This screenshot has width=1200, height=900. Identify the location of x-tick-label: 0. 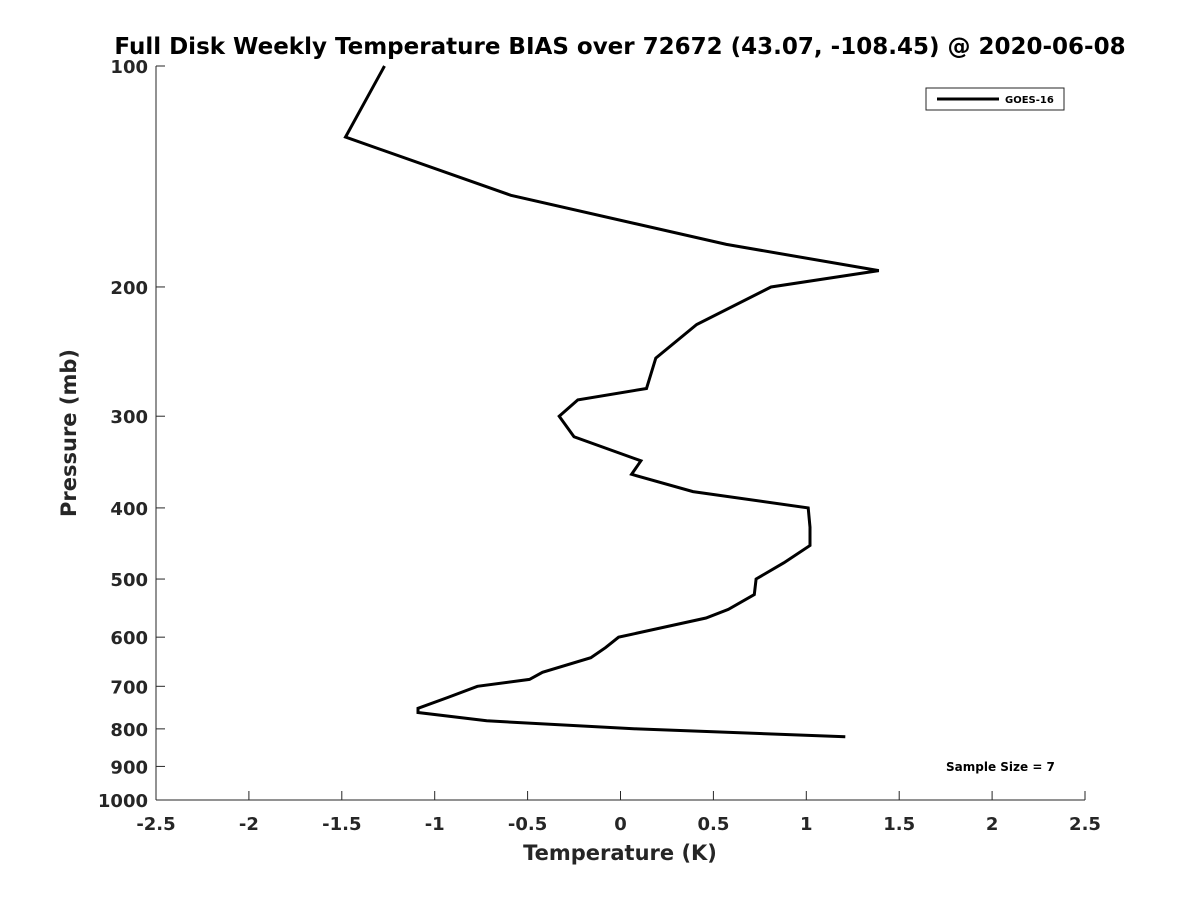
(620, 824).